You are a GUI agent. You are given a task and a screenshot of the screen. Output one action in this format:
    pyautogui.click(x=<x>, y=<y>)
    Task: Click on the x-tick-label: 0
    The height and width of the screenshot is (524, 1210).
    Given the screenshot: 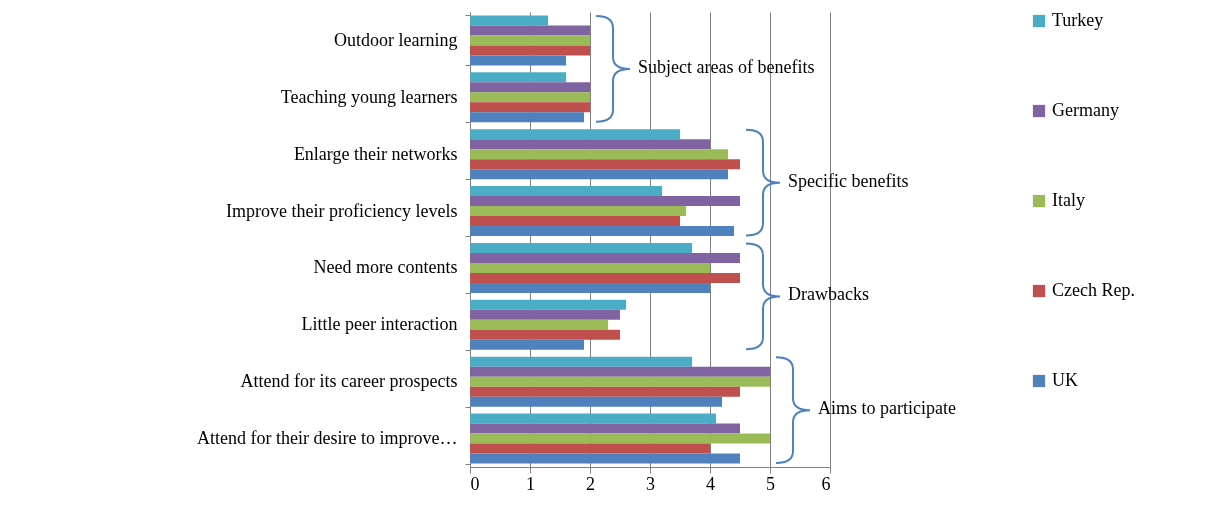 What is the action you would take?
    pyautogui.click(x=475, y=483)
    